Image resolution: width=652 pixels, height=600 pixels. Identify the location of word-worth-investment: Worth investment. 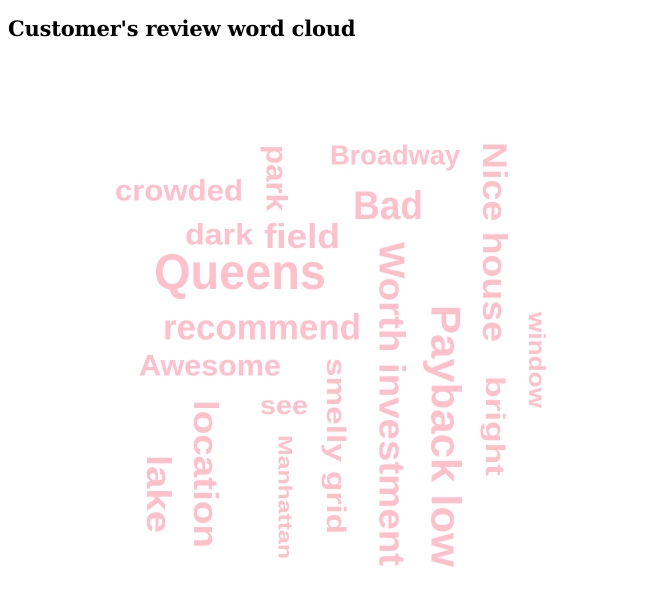
(392, 404).